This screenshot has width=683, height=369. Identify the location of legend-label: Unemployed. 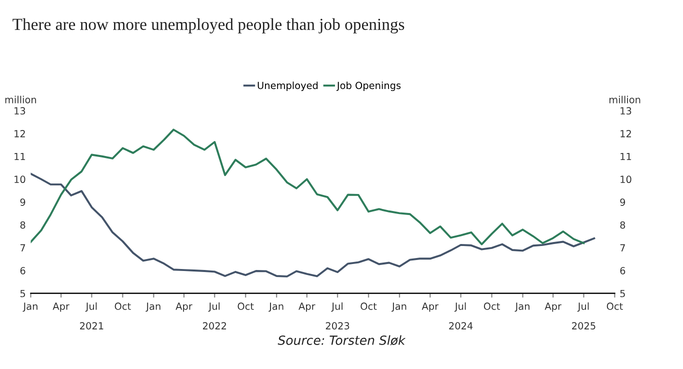
(288, 86).